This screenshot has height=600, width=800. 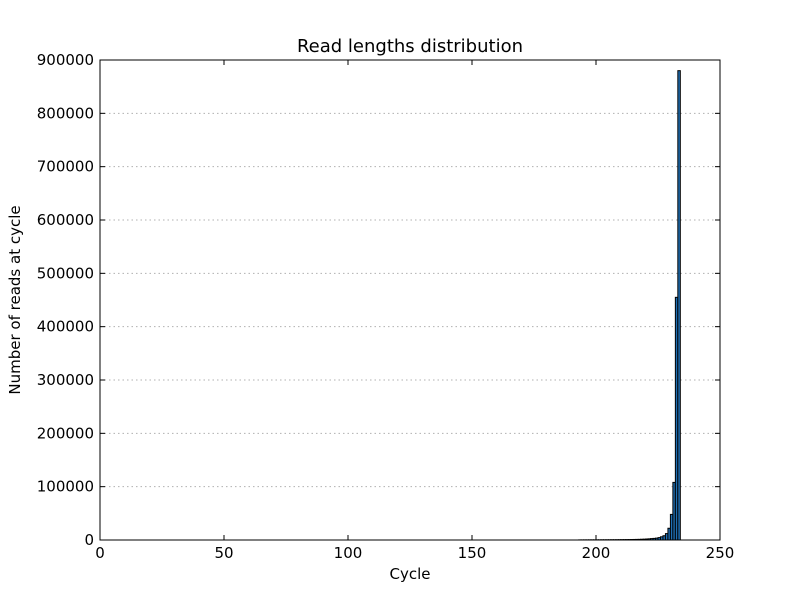 I want to click on y-tick-label: 300000, so click(x=65, y=380).